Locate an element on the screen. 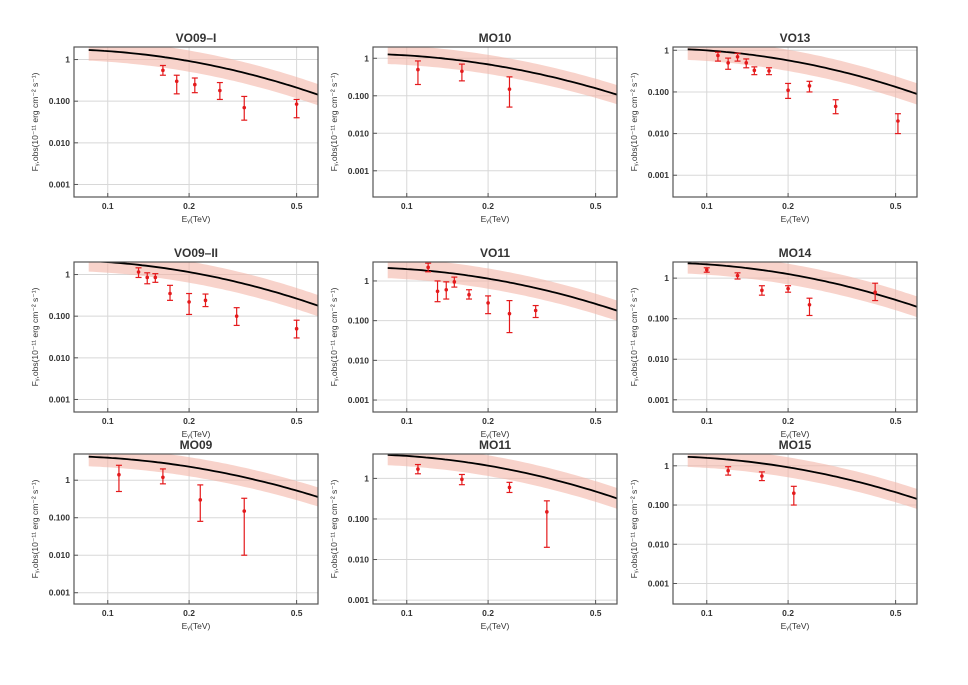  chart-title: VO09–II is located at coordinates (196, 253).